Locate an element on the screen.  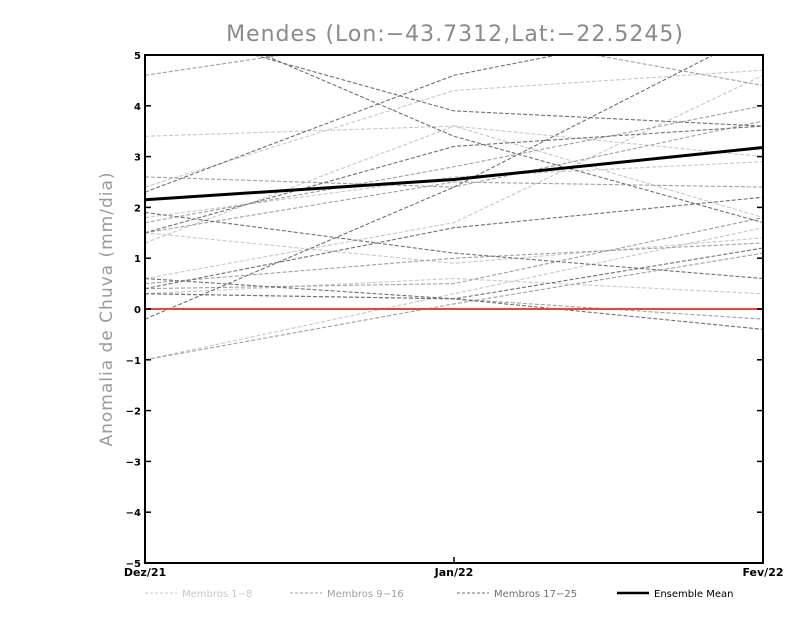
ensemble-mean-layer is located at coordinates (454, 173).